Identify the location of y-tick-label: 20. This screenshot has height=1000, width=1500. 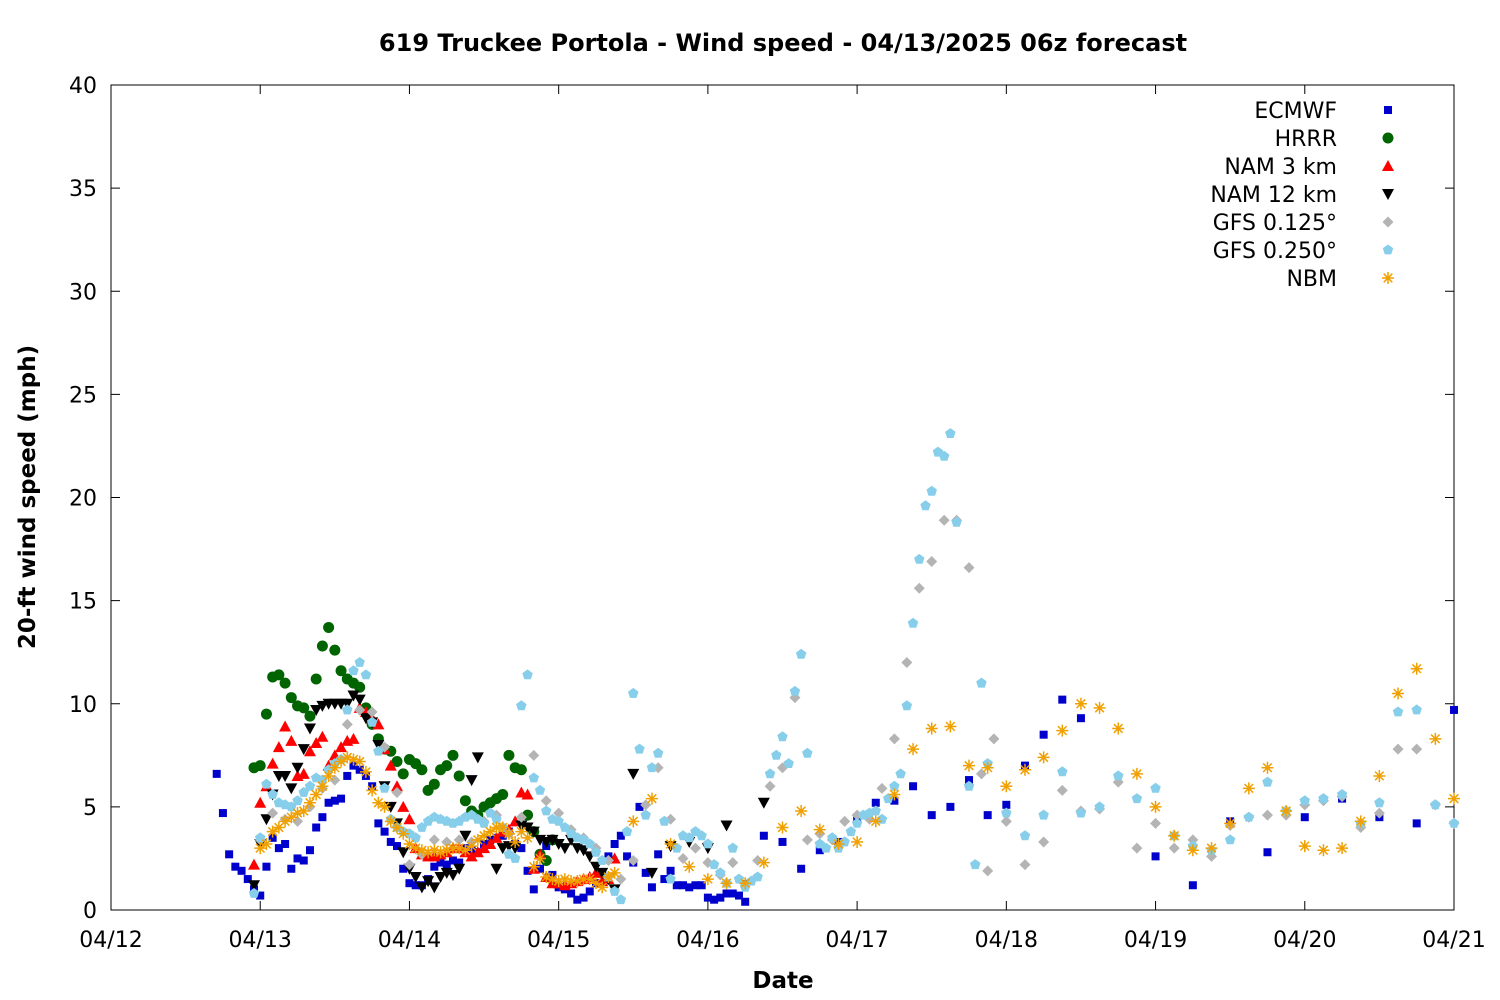
(83, 499).